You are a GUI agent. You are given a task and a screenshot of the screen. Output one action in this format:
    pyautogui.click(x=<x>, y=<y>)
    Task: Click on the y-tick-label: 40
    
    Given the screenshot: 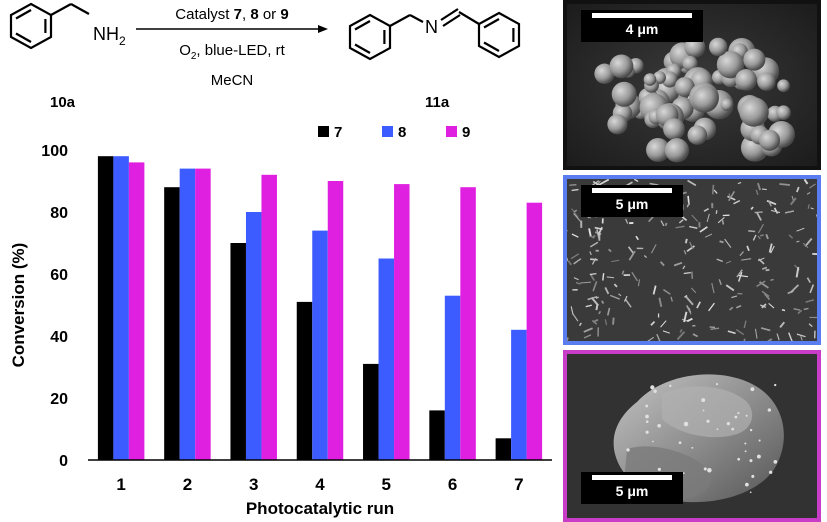 What is the action you would take?
    pyautogui.click(x=59, y=337)
    